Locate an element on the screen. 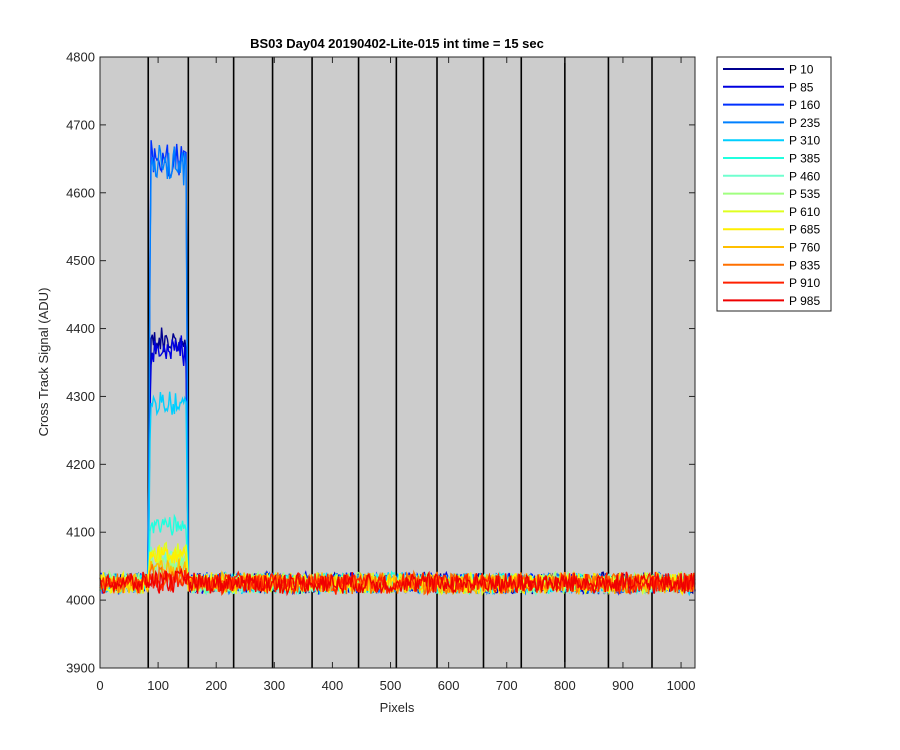 The image size is (900, 750). legend-label: P 910 is located at coordinates (804, 283).